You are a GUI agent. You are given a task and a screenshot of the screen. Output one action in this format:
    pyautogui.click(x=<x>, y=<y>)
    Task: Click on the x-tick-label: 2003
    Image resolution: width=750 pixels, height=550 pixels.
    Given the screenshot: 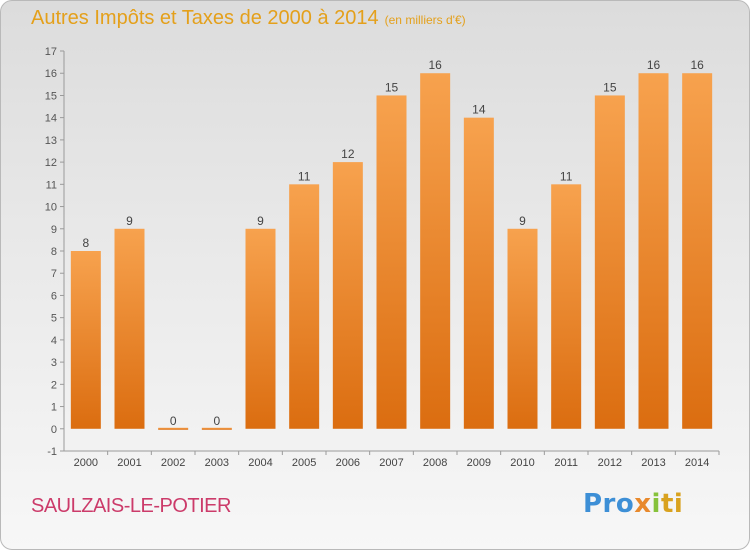 What is the action you would take?
    pyautogui.click(x=217, y=463)
    